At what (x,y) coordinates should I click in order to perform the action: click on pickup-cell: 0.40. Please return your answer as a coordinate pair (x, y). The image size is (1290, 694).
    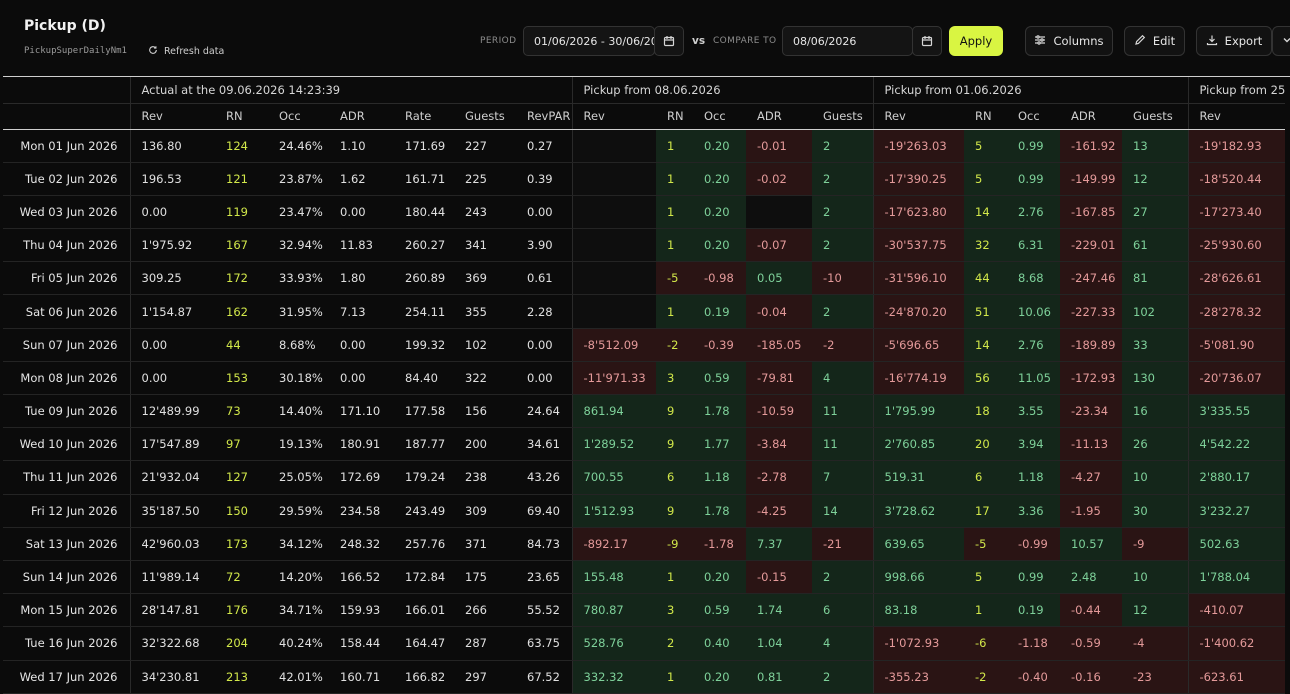
    Looking at the image, I should click on (719, 643).